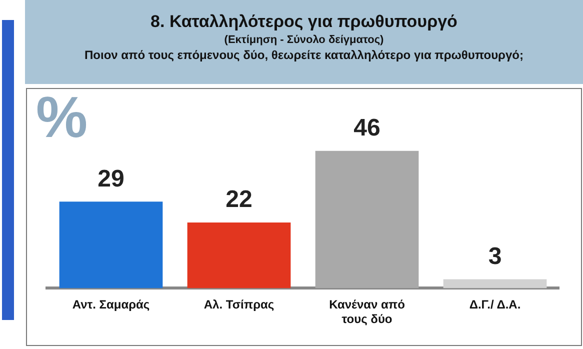 The height and width of the screenshot is (349, 583). I want to click on data-label: 22, so click(239, 200).